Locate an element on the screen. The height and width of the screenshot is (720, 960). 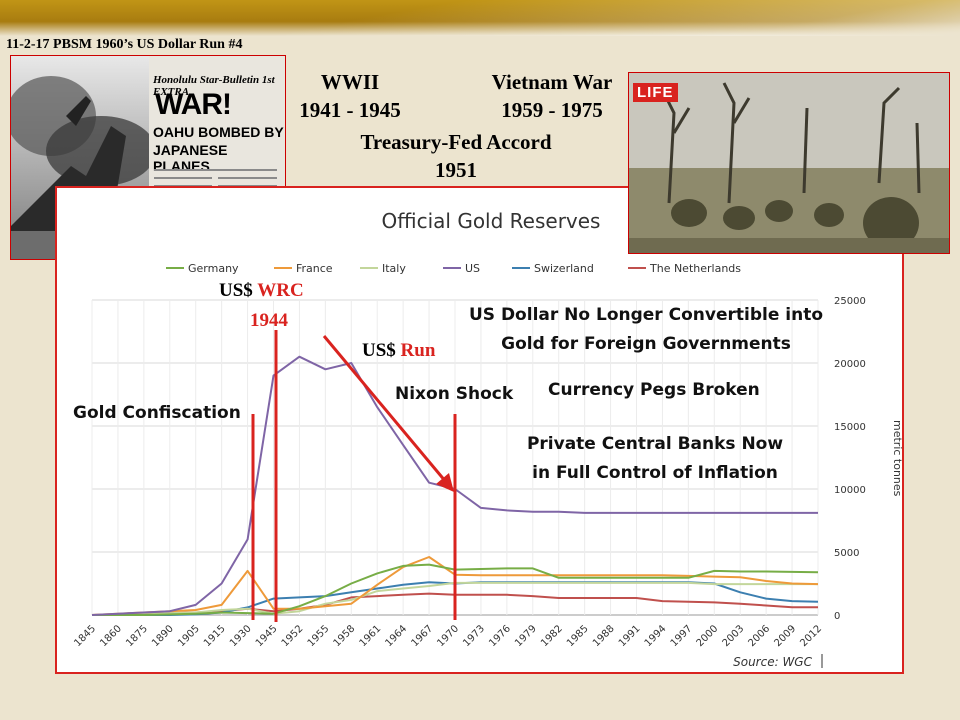
x-tick-label: 1988 is located at coordinates (604, 636).